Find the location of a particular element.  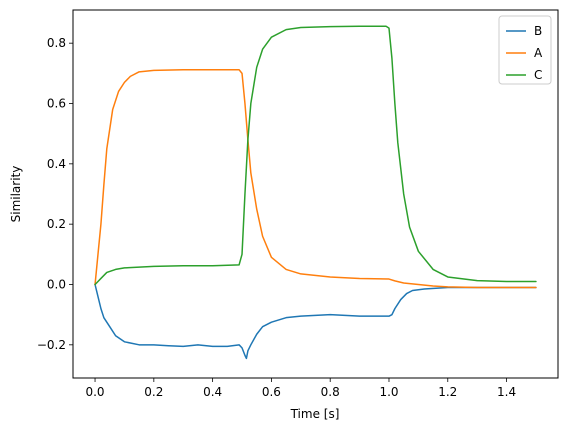

legend-box is located at coordinates (525, 50).